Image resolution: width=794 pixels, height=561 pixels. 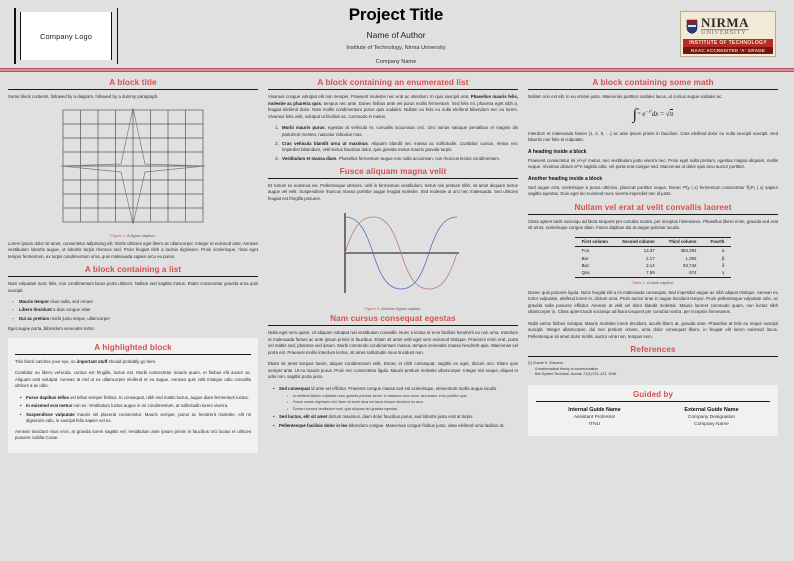 What do you see at coordinates (660, 282) in the screenshot?
I see `table-caption-text: A table caption.` at bounding box center [660, 282].